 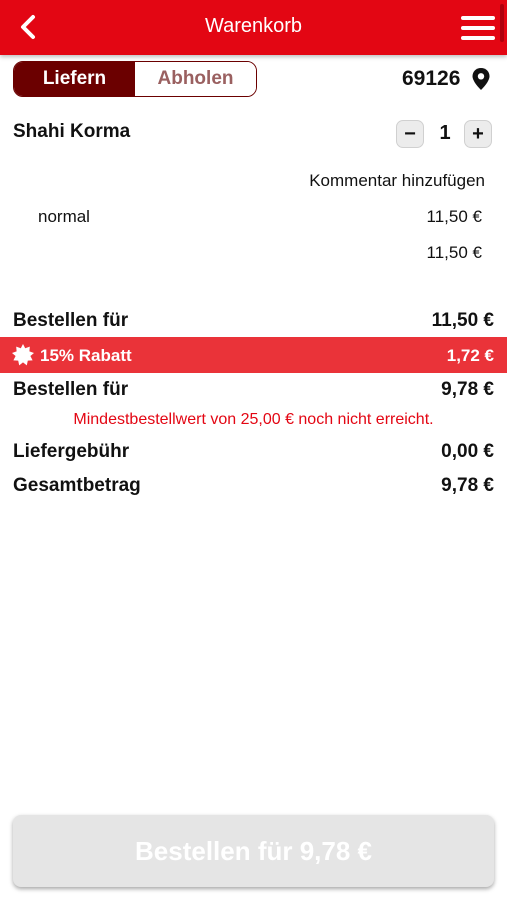 I want to click on discount-label: 15% Rabatt, so click(x=86, y=355).